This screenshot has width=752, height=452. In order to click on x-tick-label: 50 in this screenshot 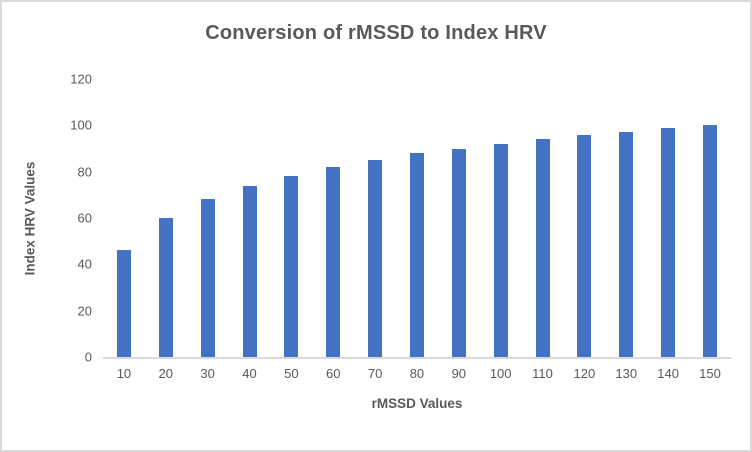, I will do `click(291, 373)`.